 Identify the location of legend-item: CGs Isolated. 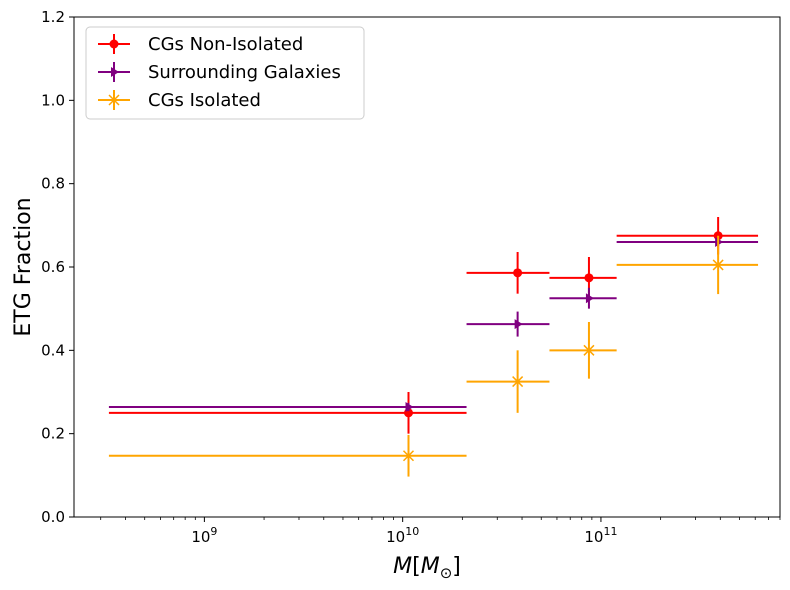
(179, 100).